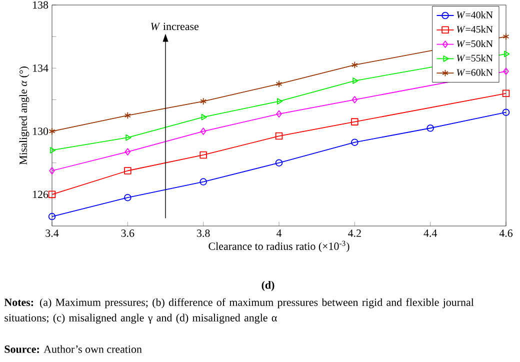 This screenshot has width=520, height=362. I want to click on text: (d), so click(268, 286).